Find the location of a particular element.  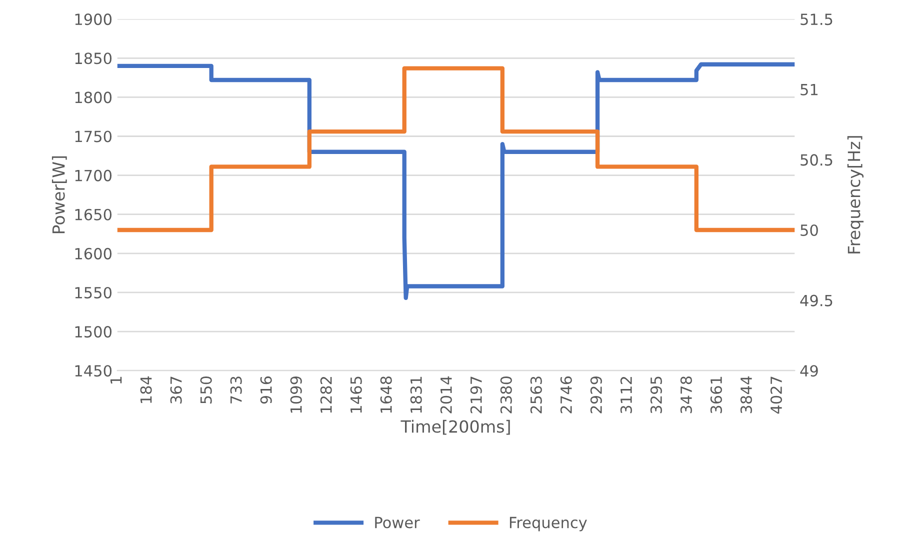

y2-tick-label: 50.5 is located at coordinates (816, 160).